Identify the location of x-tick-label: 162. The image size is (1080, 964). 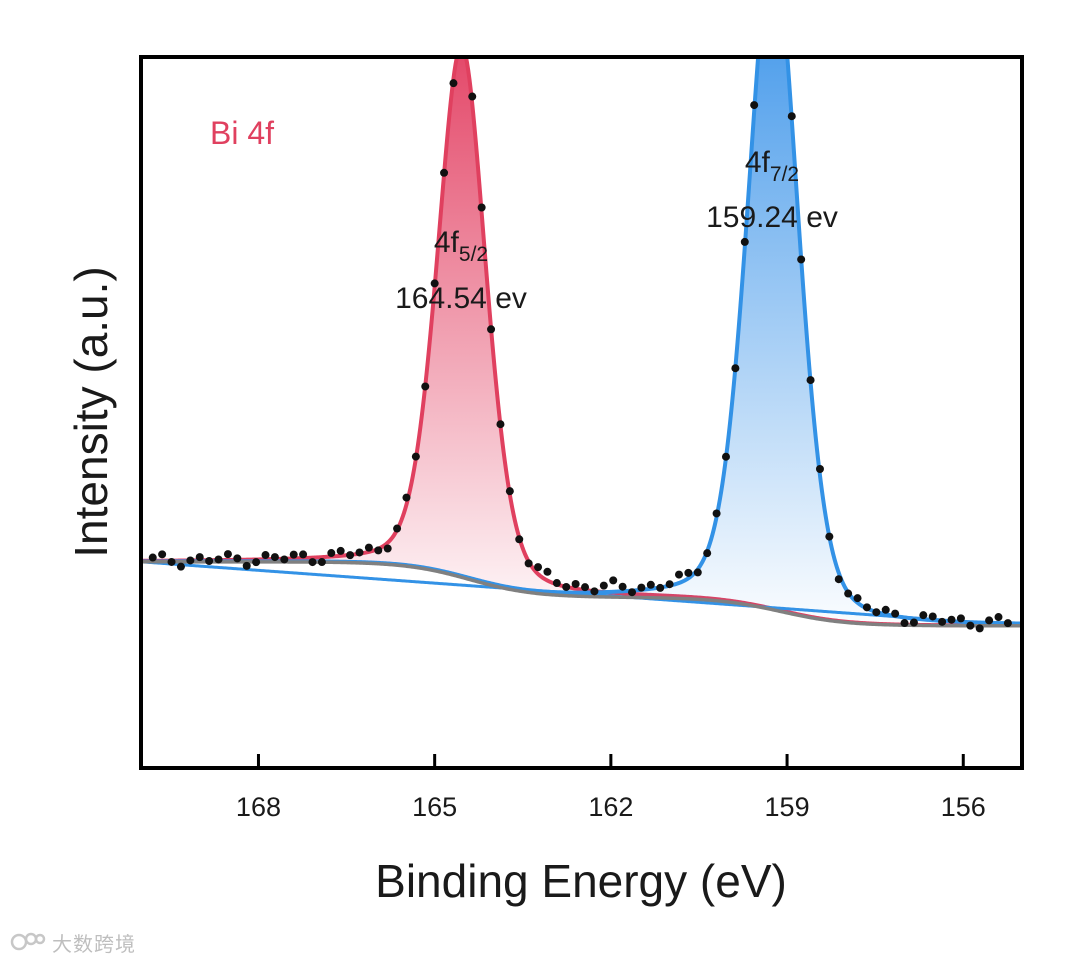
(610, 807).